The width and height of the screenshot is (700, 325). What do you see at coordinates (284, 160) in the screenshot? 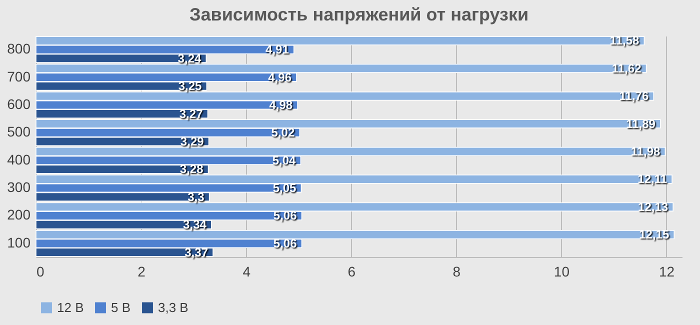
I see `data-label: 5,04` at bounding box center [284, 160].